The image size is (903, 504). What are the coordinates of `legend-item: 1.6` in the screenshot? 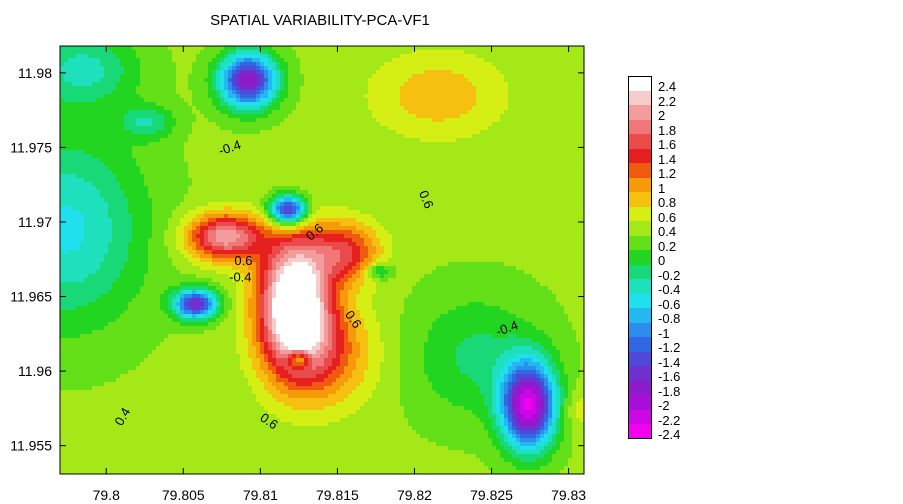 It's located at (728, 143).